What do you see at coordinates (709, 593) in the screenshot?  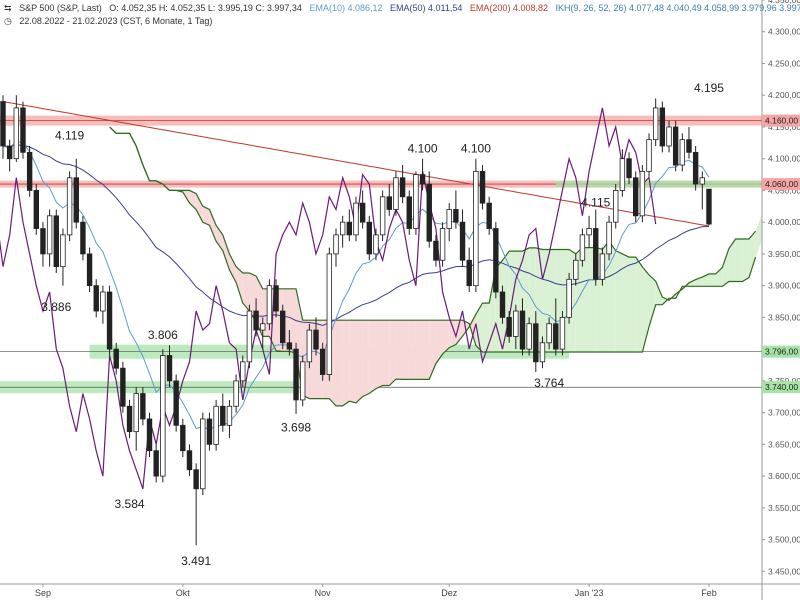 I see `x-tick-label: Feb` at bounding box center [709, 593].